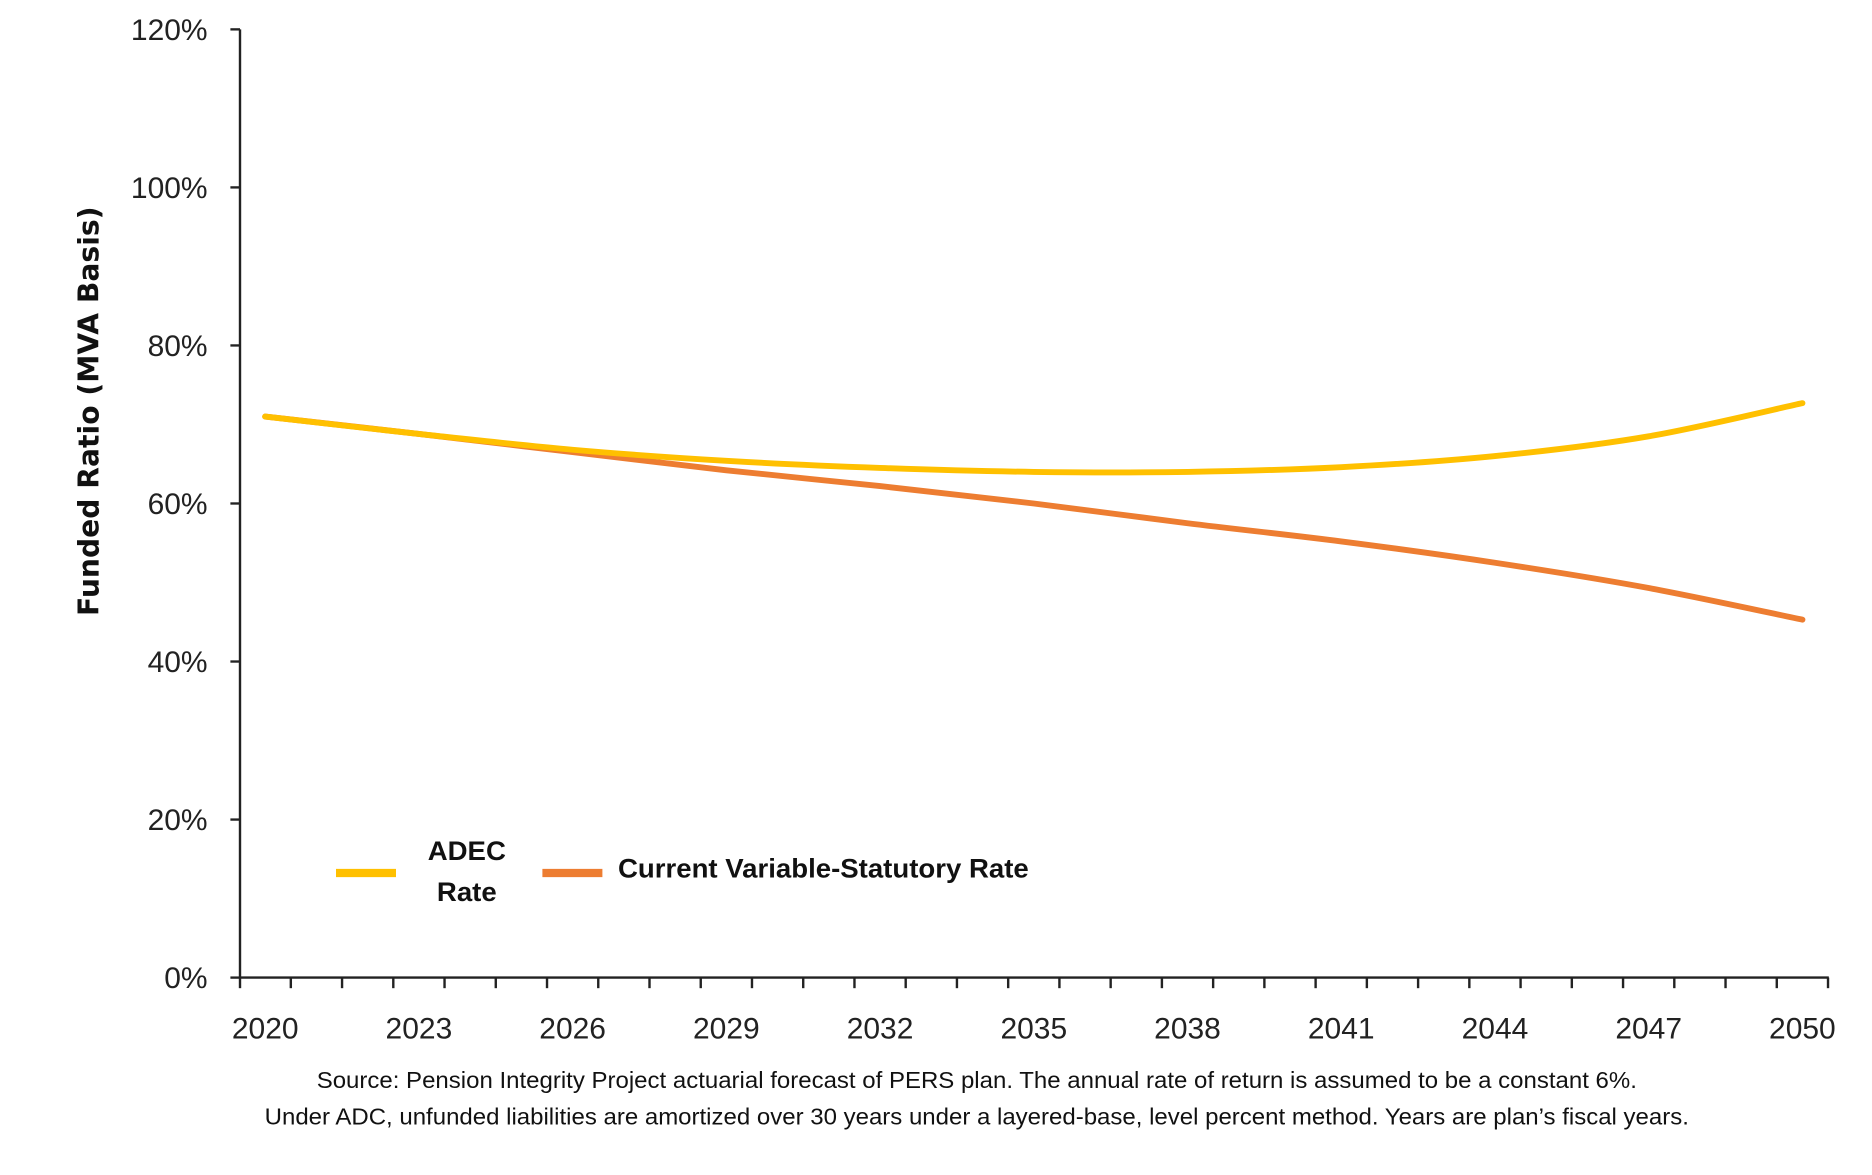 The width and height of the screenshot is (1872, 1175). What do you see at coordinates (1033, 1029) in the screenshot?
I see `x-tick-label: 2035` at bounding box center [1033, 1029].